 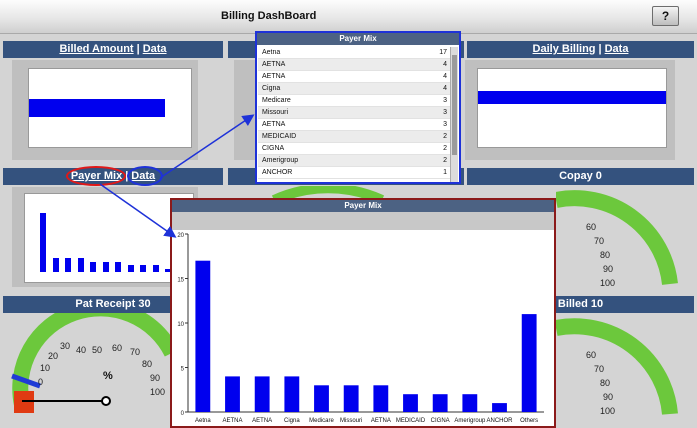 I want to click on middle-gauge-arc, so click(x=328, y=193).